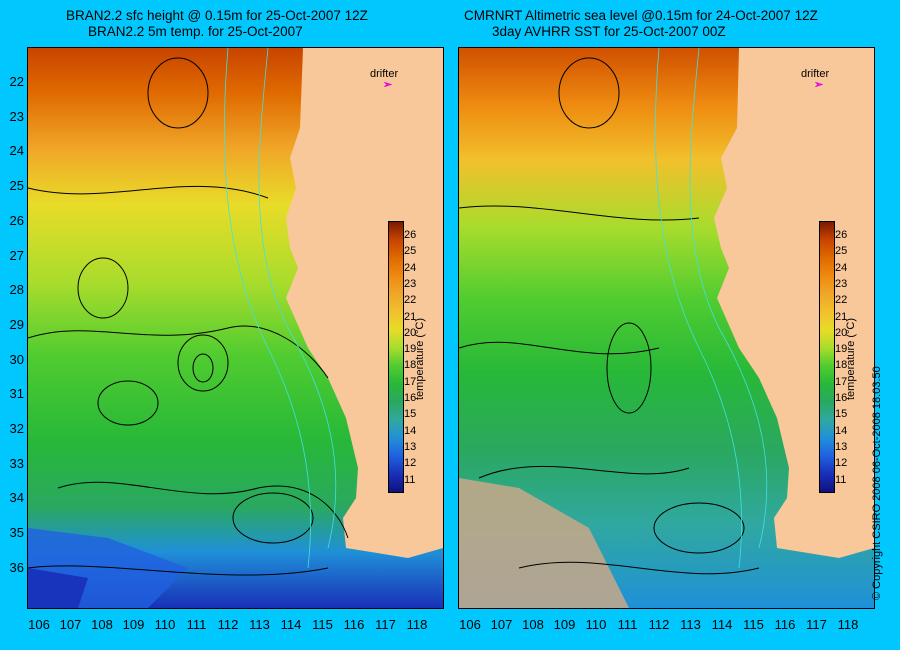  Describe the element at coordinates (16, 359) in the screenshot. I see `latitude-label: 30` at that location.